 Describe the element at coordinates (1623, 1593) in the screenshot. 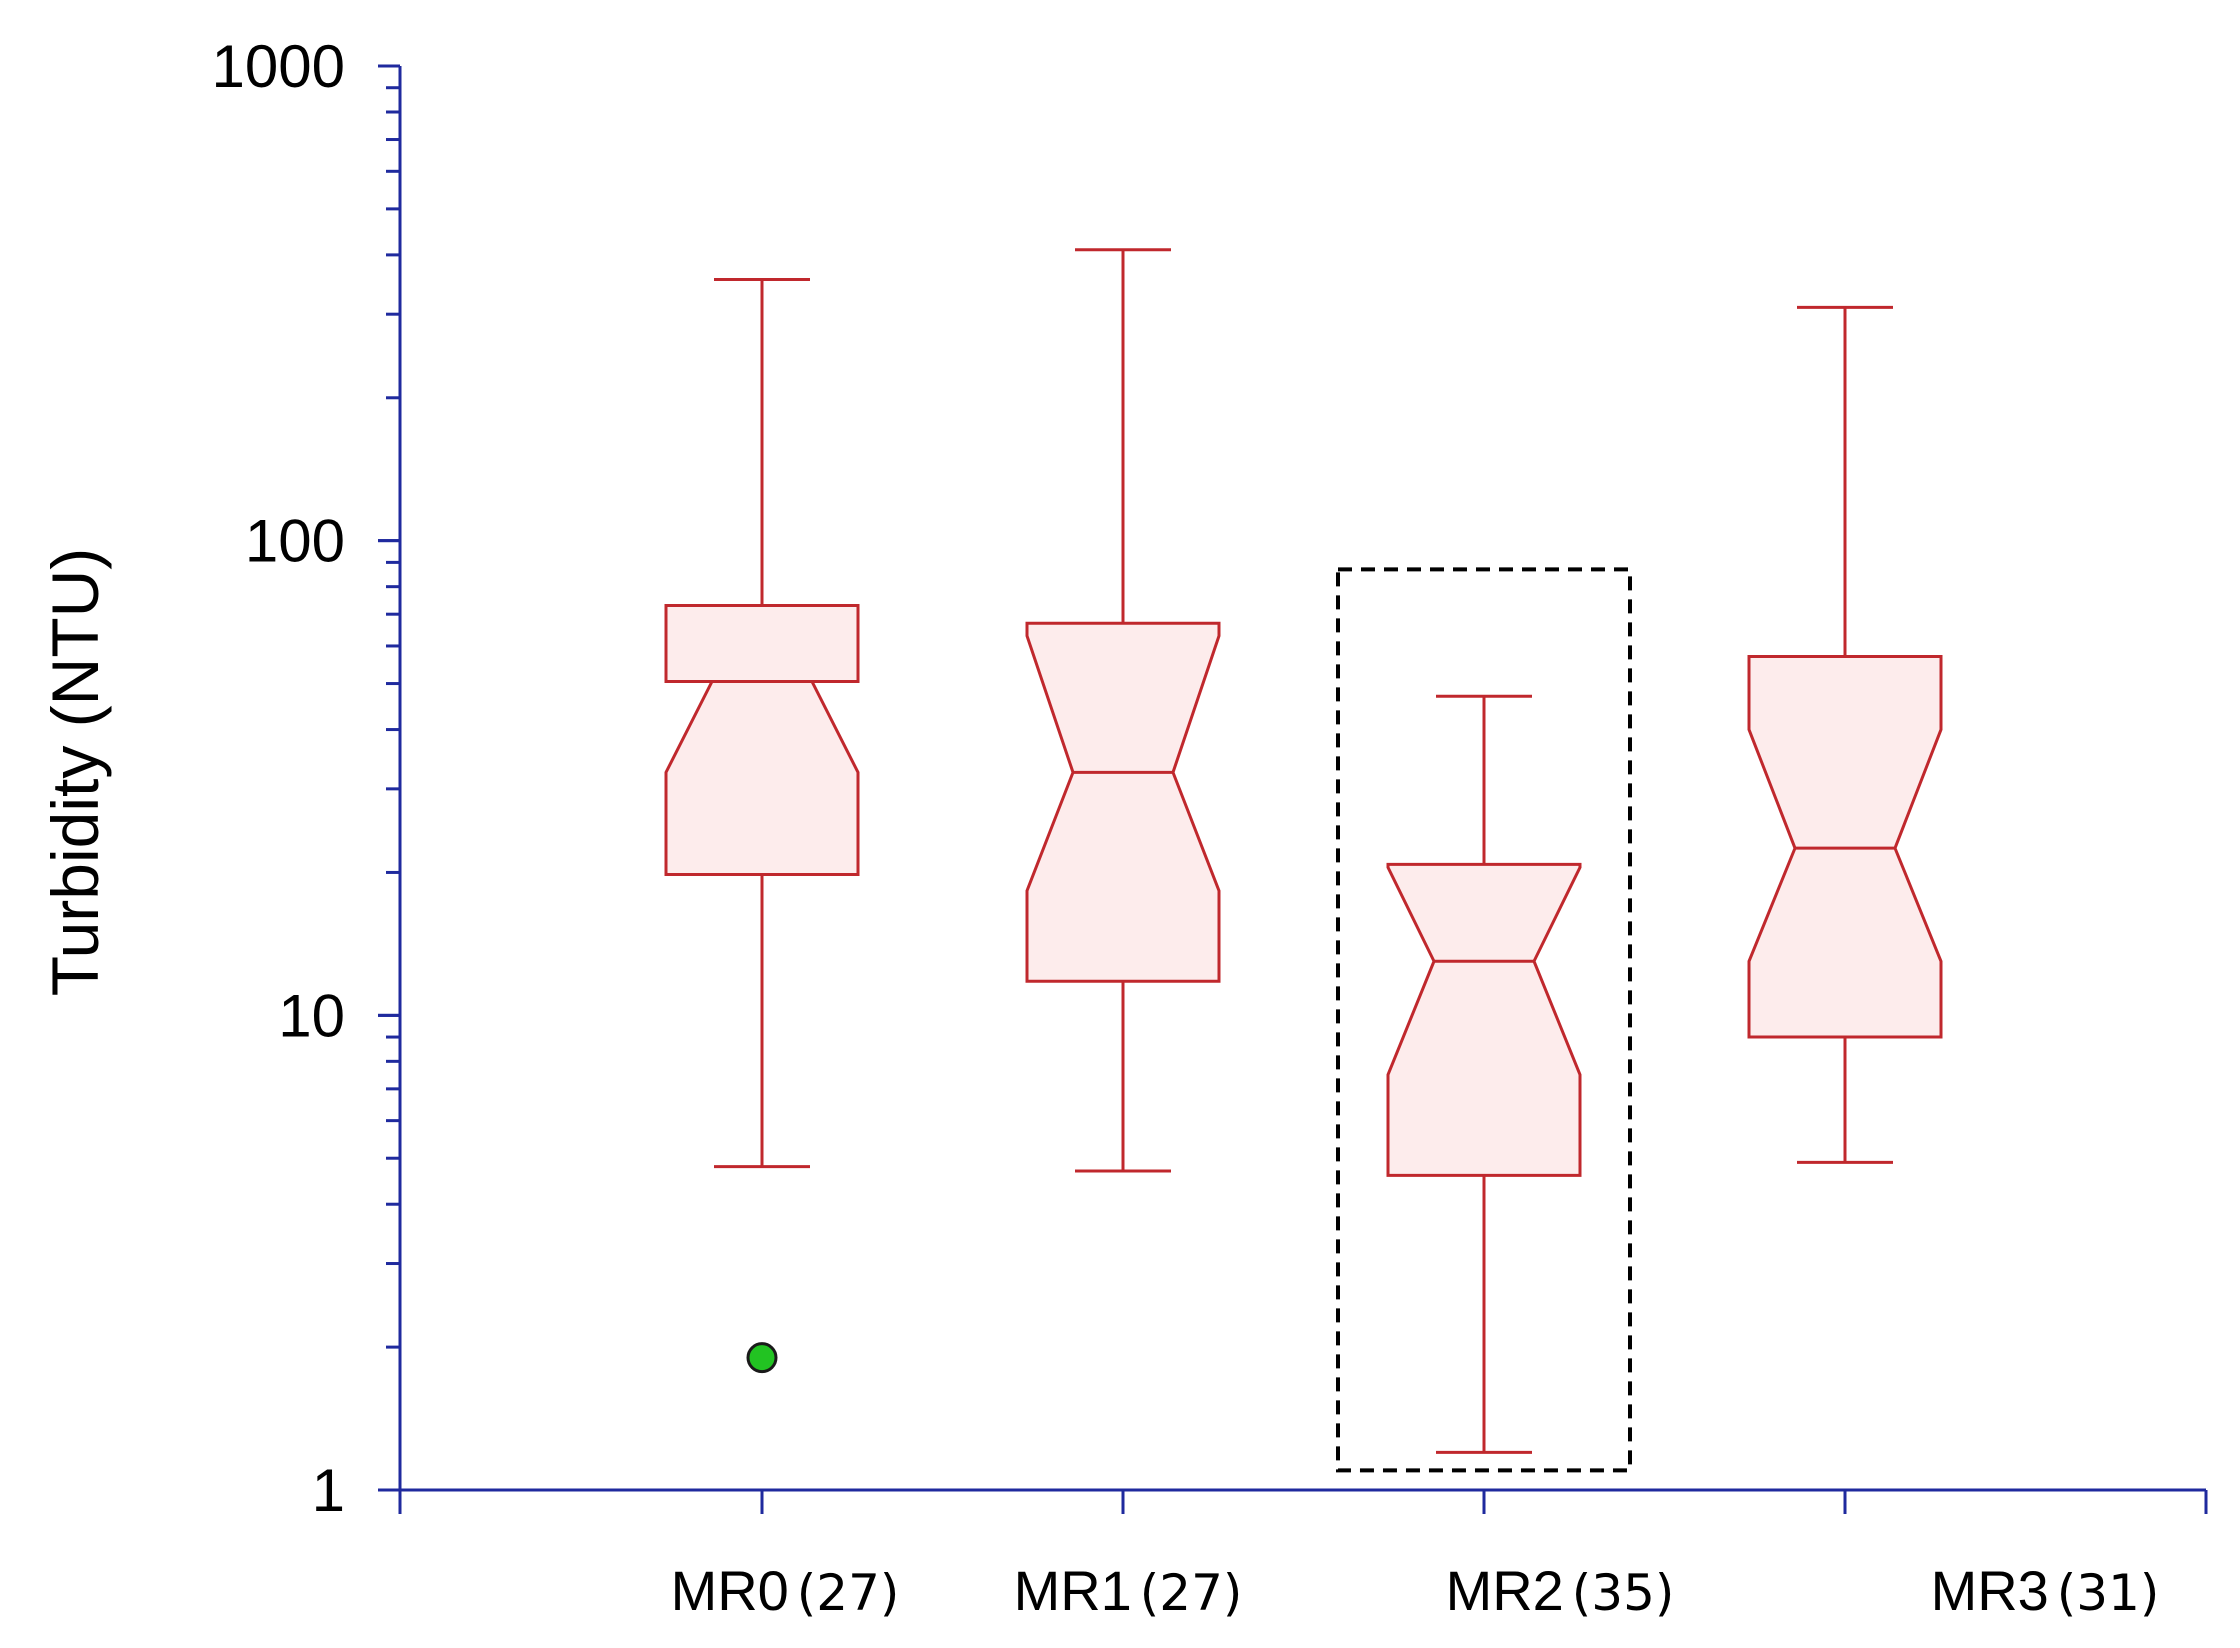

I see `category-count: (35)` at that location.